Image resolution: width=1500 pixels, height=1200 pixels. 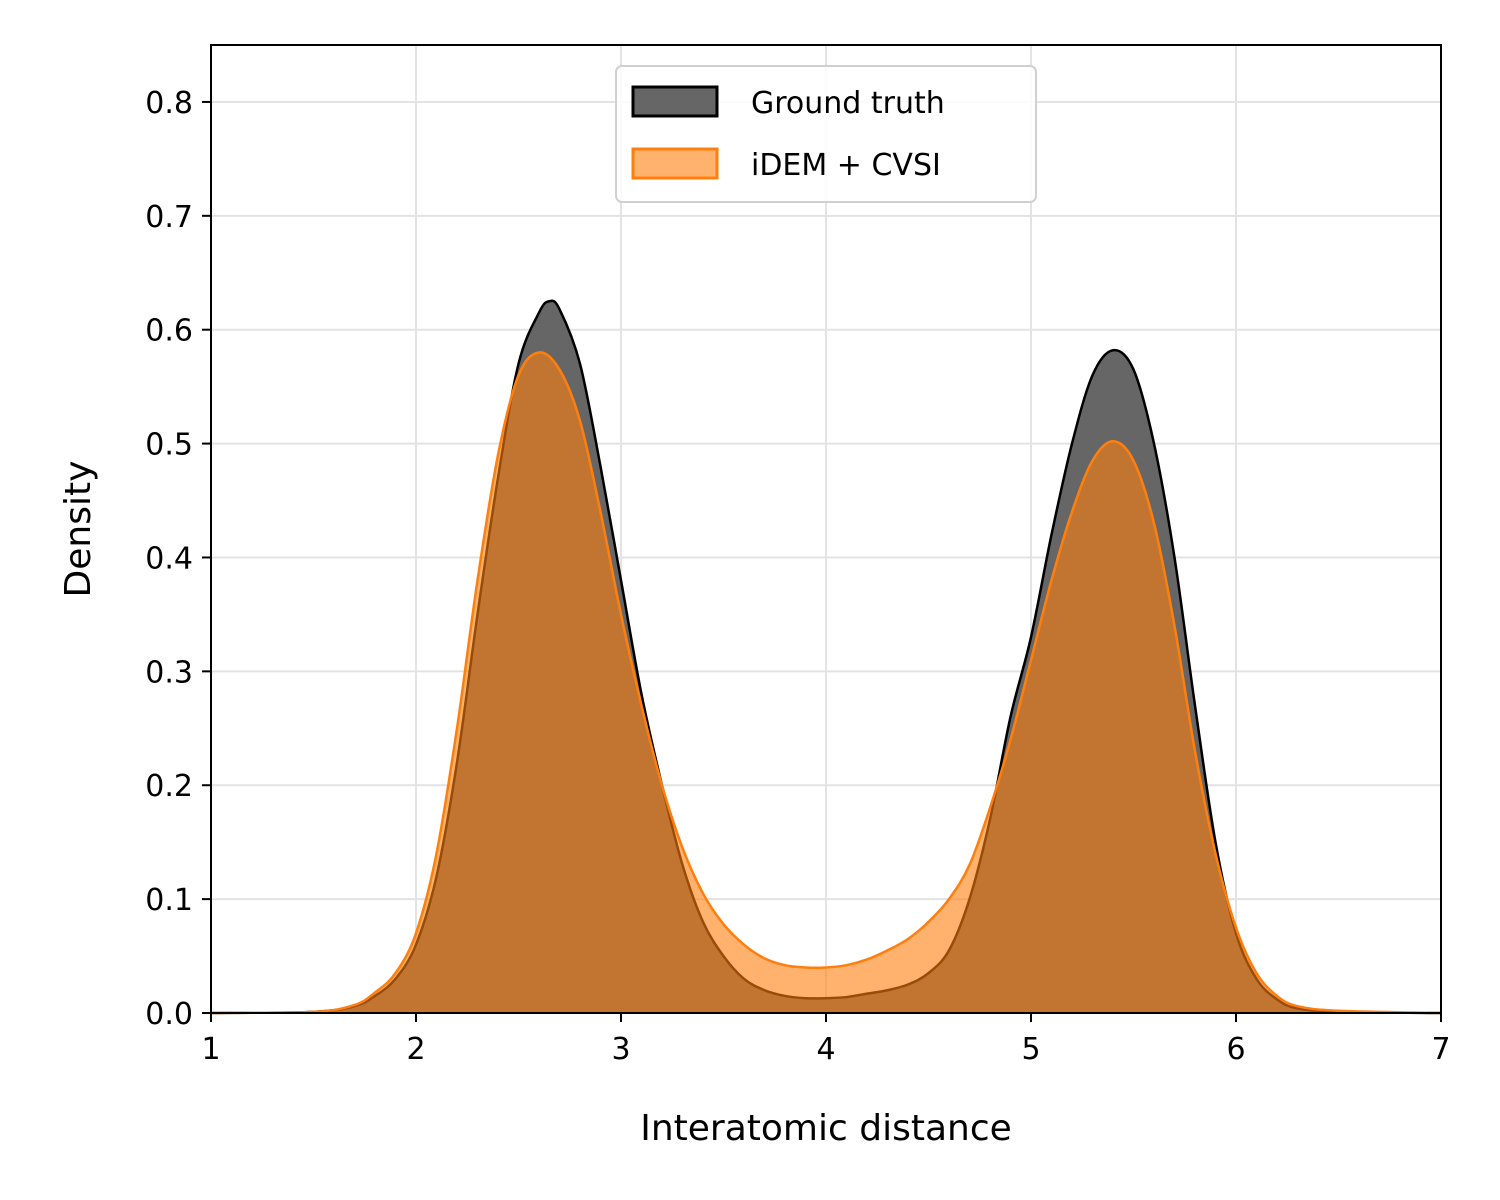 What do you see at coordinates (169, 217) in the screenshot?
I see `y-tick-label: 0.7` at bounding box center [169, 217].